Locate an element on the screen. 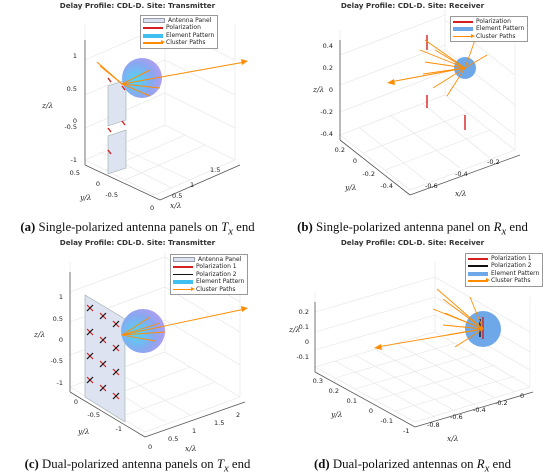  panel-a-title: Delay Profile: CDL-D. Site: Transmitter is located at coordinates (137, 5).